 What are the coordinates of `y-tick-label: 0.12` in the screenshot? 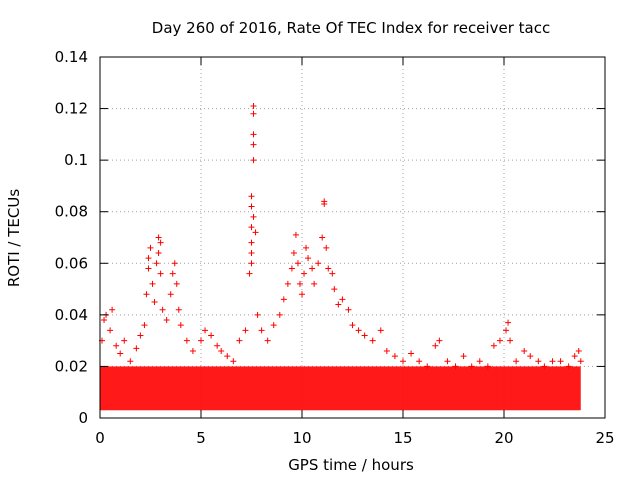 It's located at (71, 109).